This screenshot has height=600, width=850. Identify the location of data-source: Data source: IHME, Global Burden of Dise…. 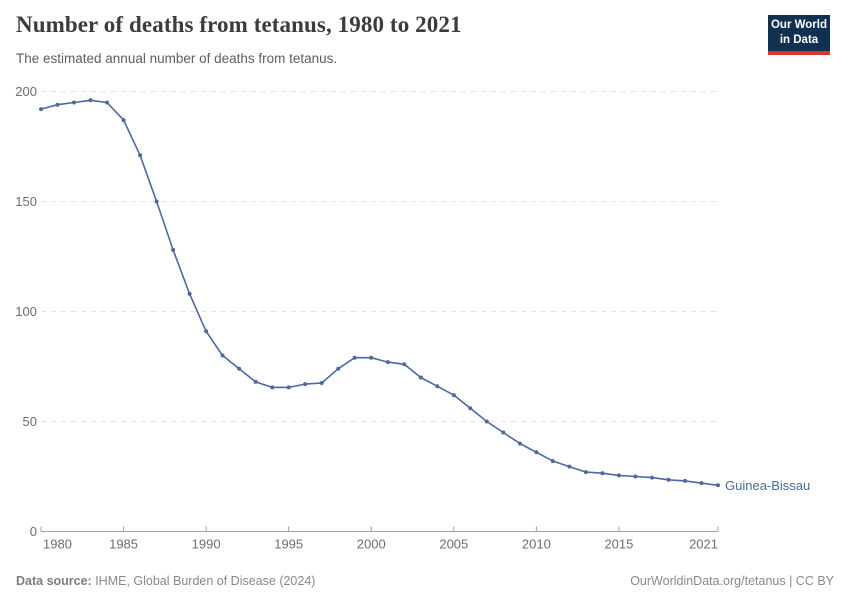
(165, 581).